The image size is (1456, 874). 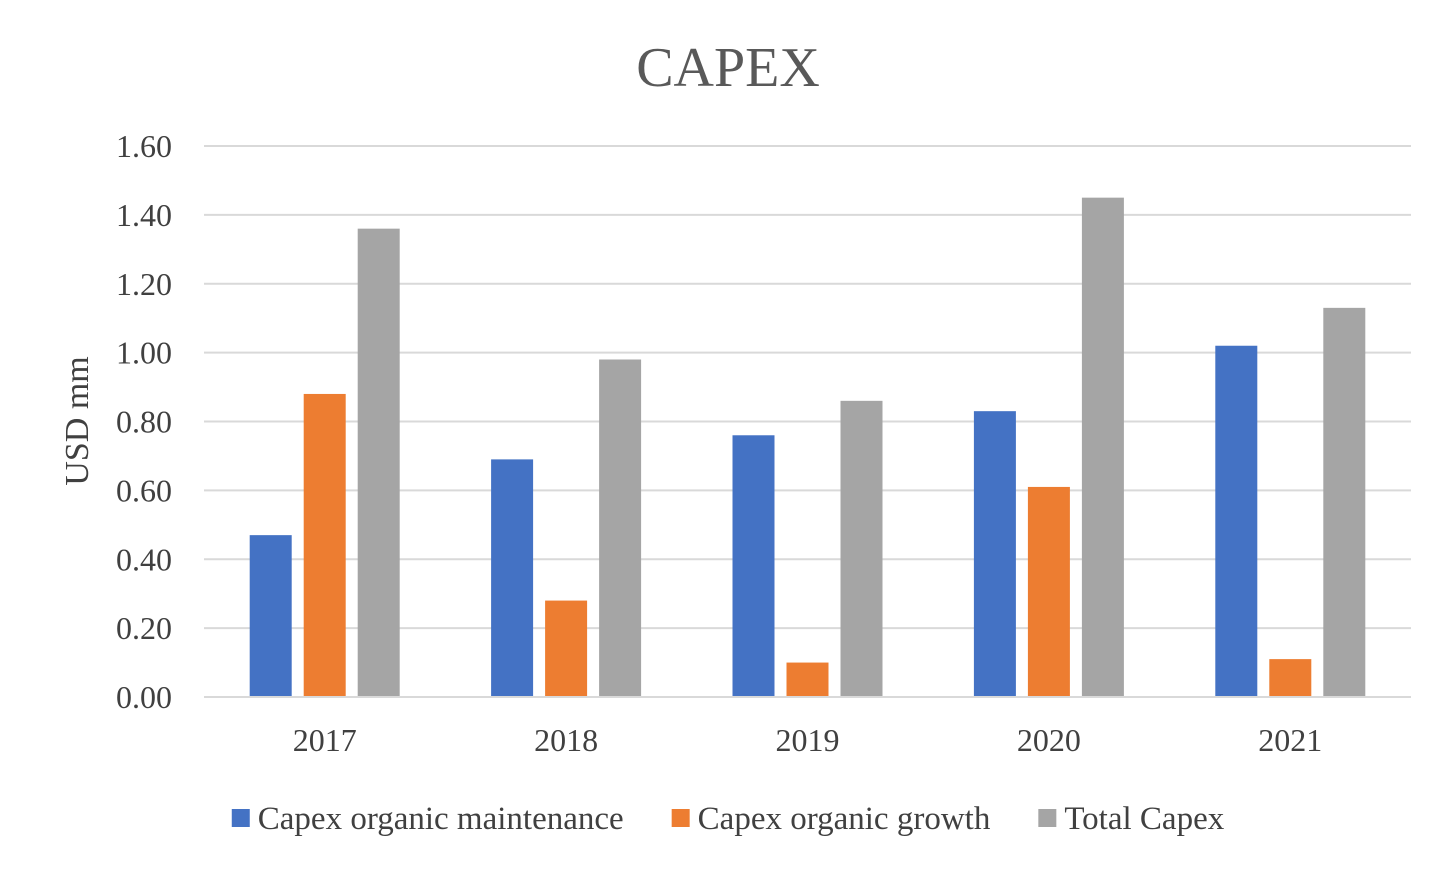 I want to click on bar-capex-organic-maintenance-2019, so click(x=753, y=566).